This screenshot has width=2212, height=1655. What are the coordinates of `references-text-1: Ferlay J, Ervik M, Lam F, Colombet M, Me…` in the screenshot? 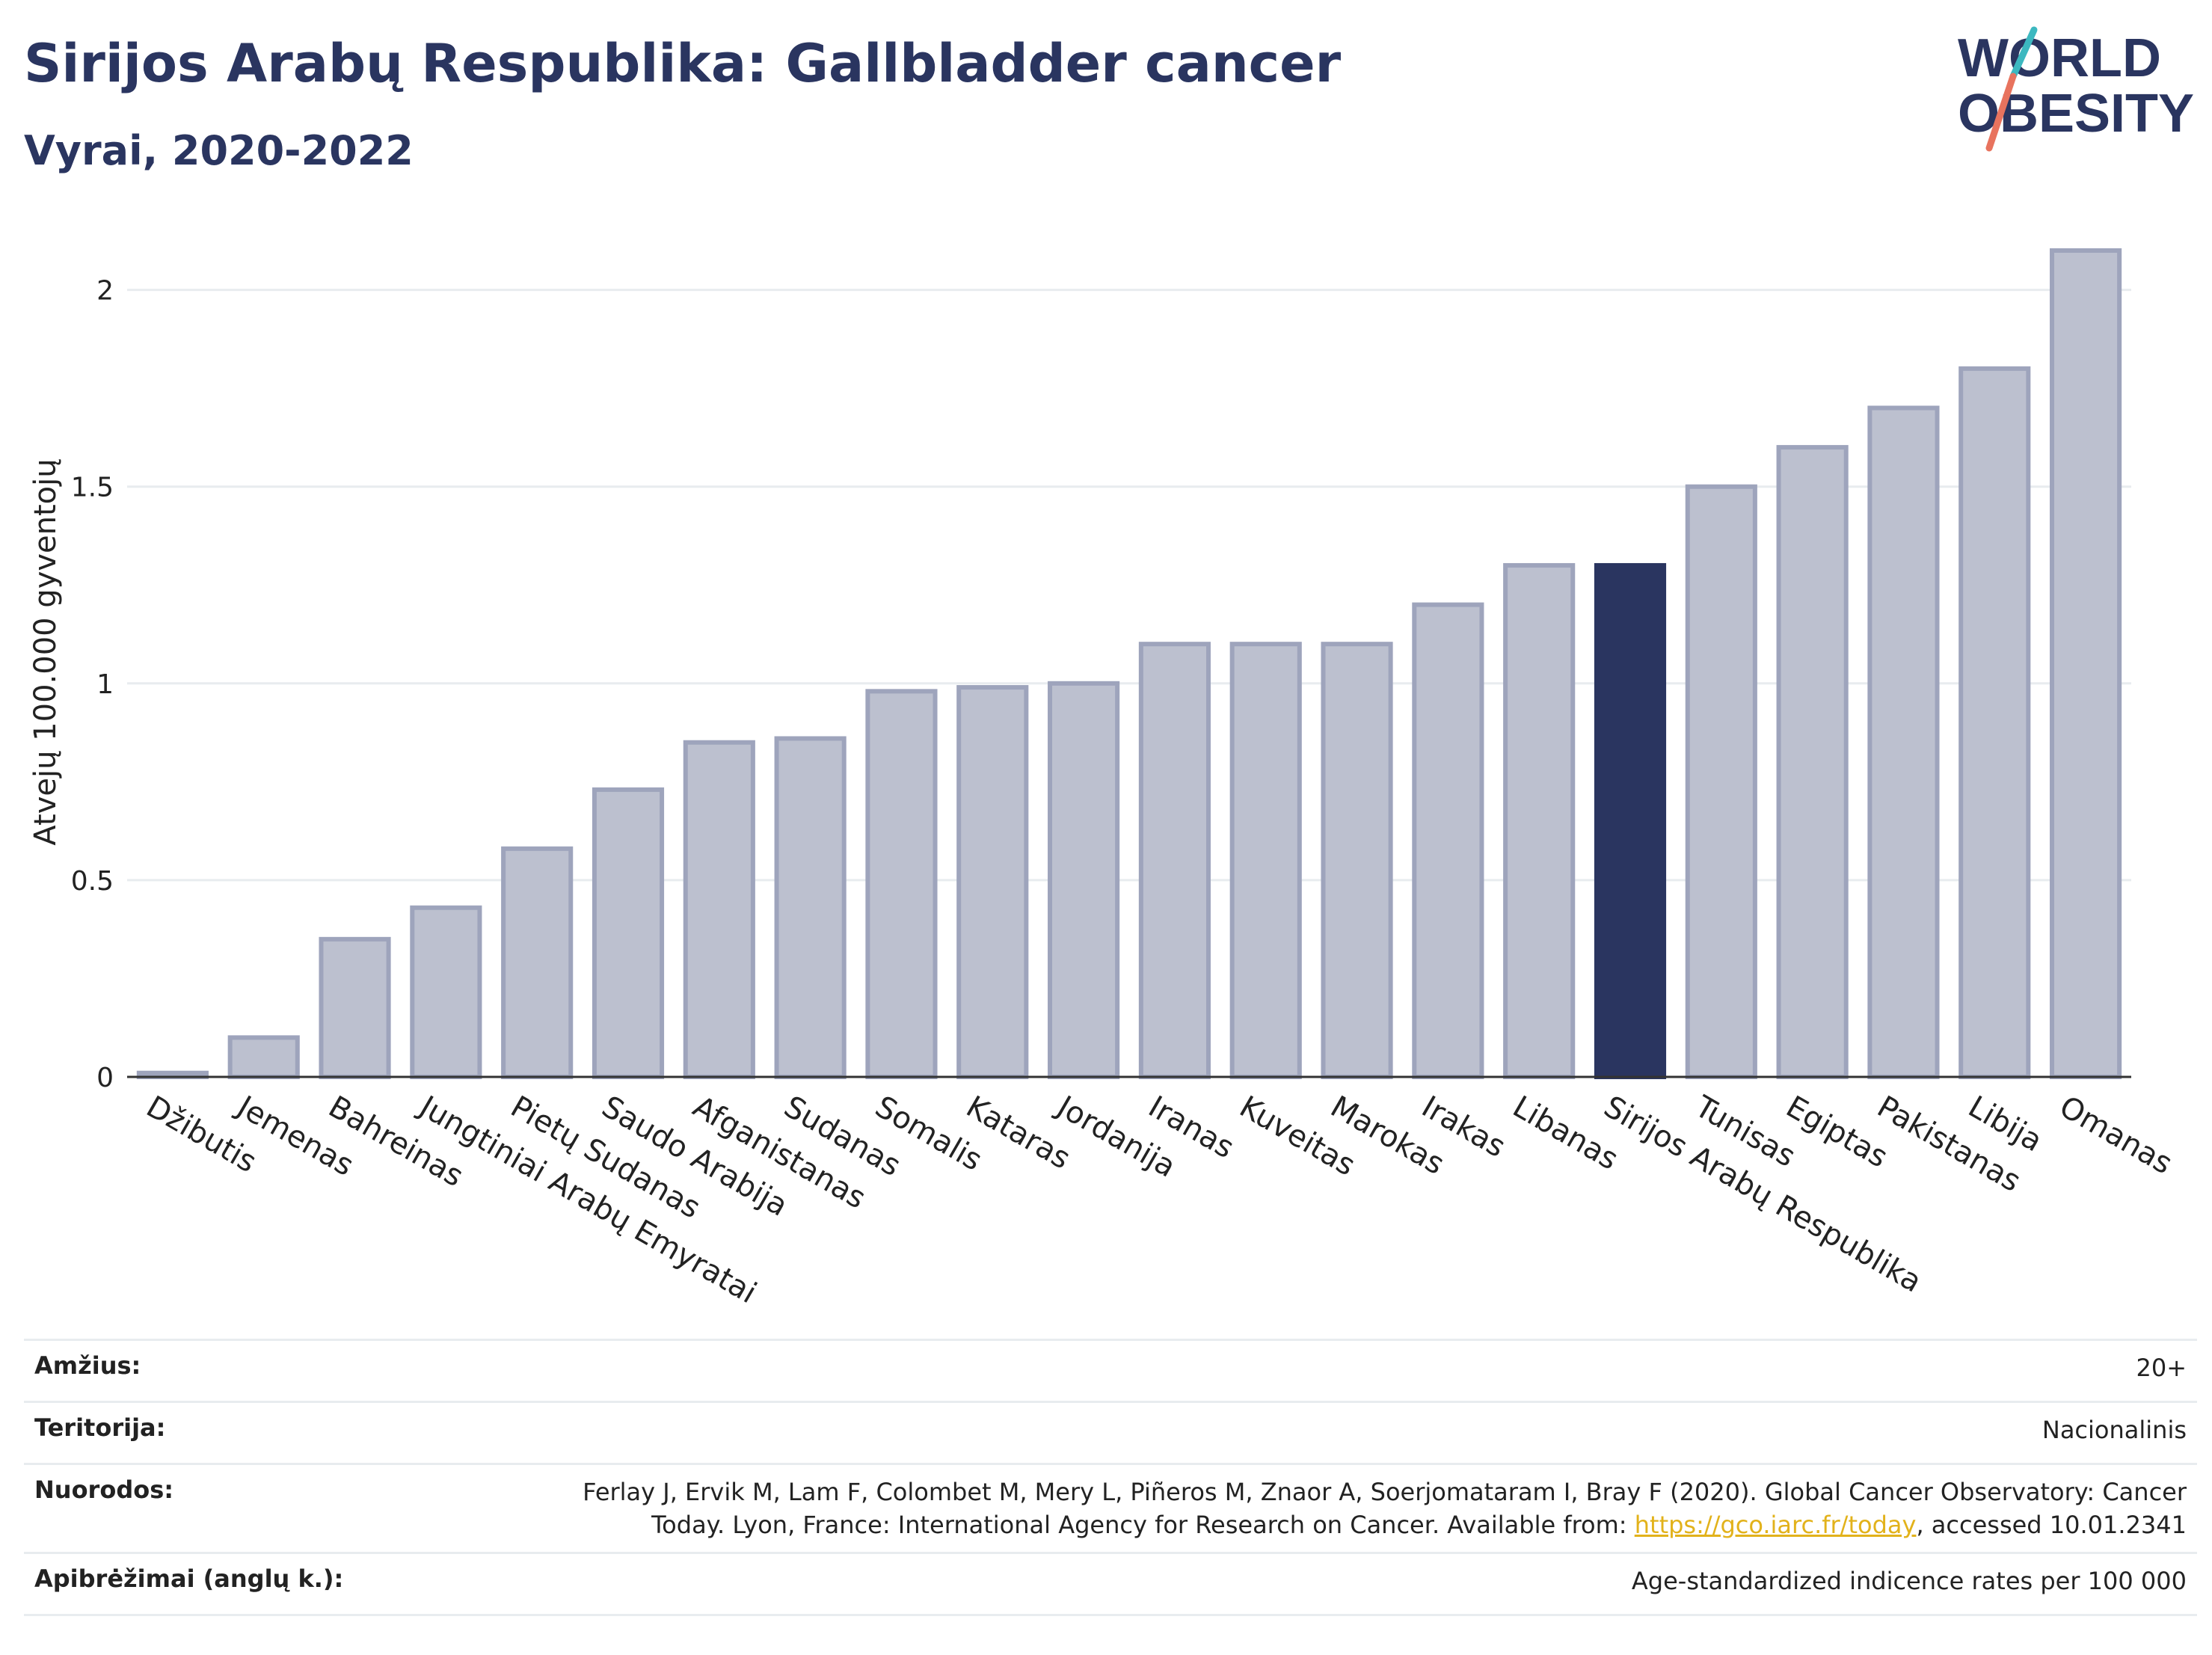 It's located at (1385, 1492).